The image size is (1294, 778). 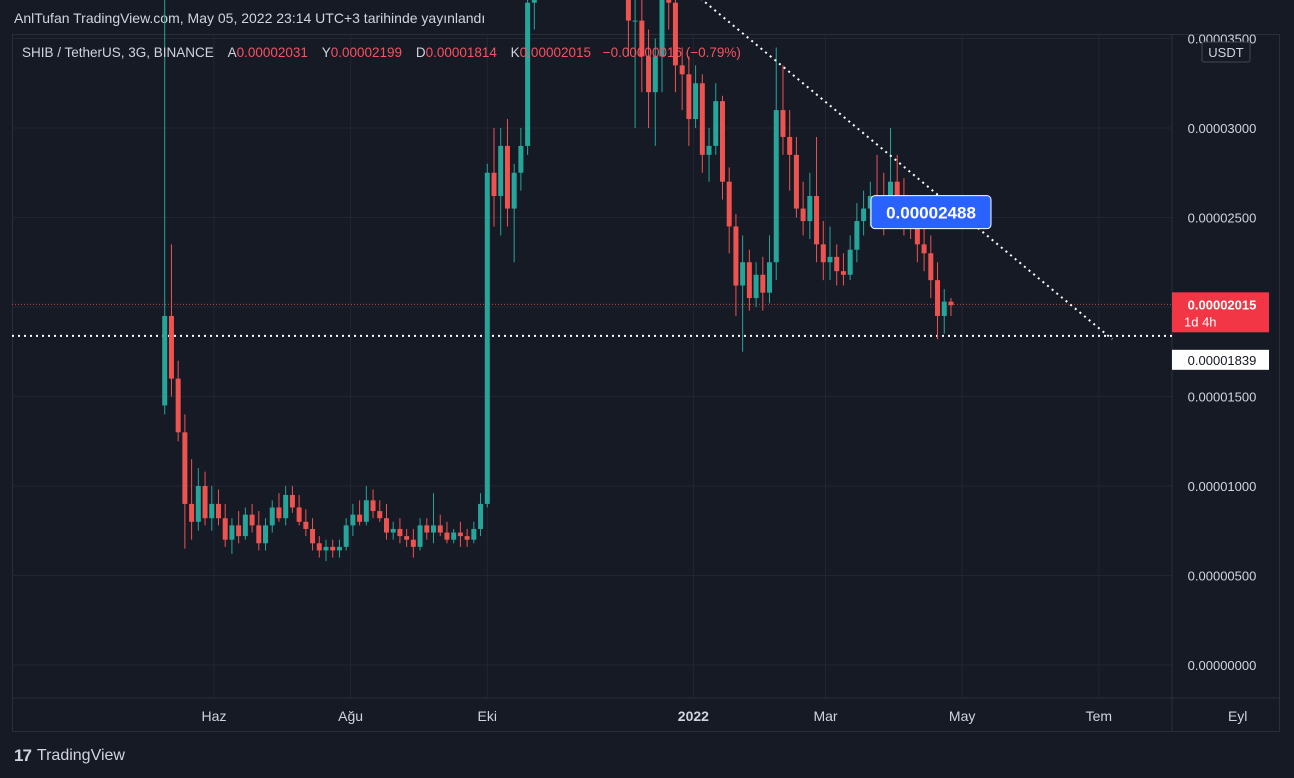 I want to click on callout-value: 0.00002488, so click(x=931, y=213).